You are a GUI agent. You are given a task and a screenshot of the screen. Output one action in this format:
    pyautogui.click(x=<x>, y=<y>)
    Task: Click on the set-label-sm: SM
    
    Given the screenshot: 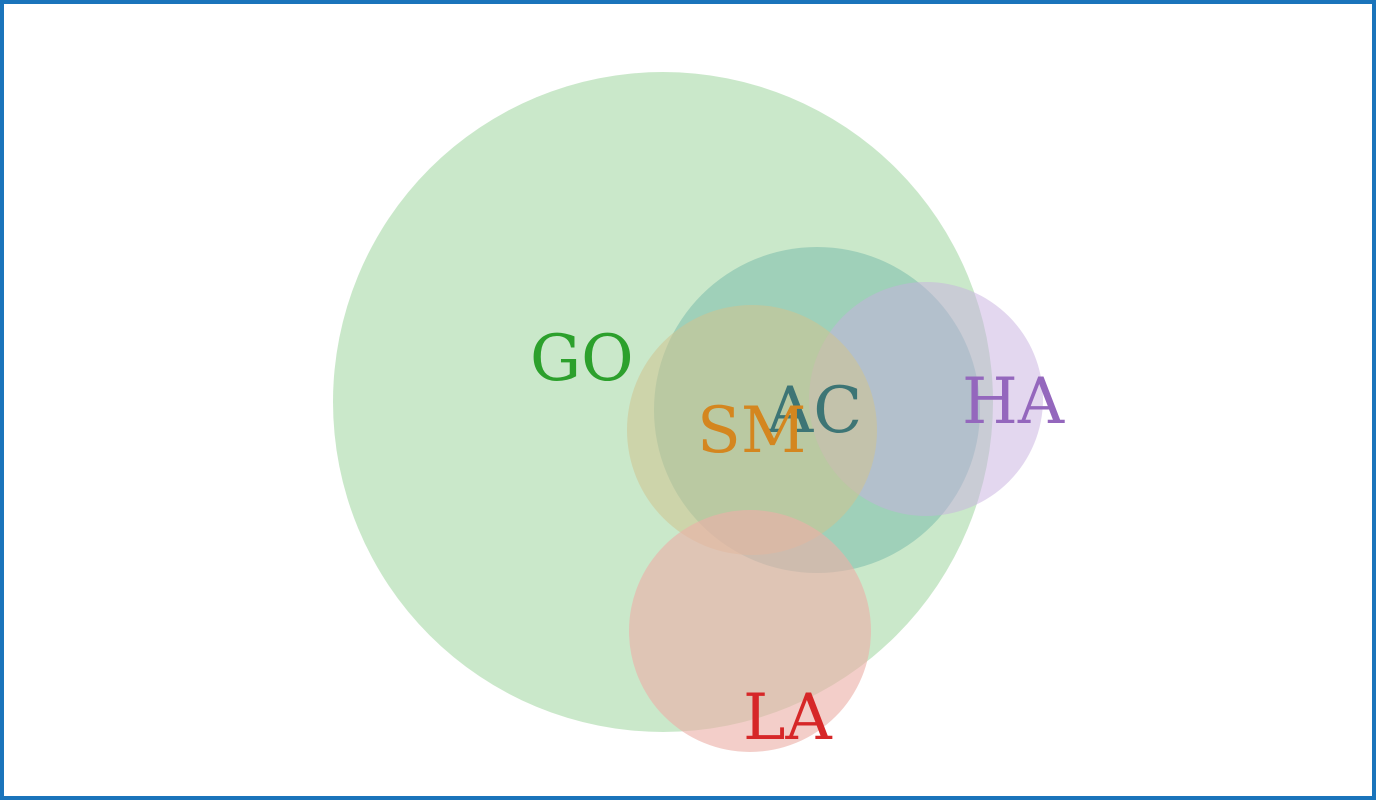 What is the action you would take?
    pyautogui.click(x=751, y=431)
    